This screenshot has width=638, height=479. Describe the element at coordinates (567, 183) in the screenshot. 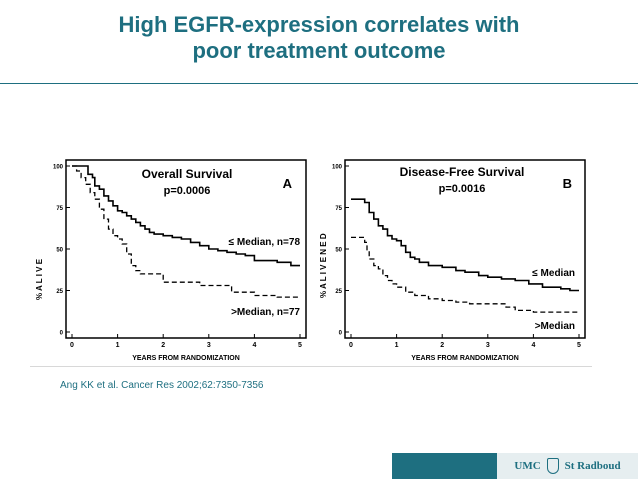

I see `panel-label: B` at that location.